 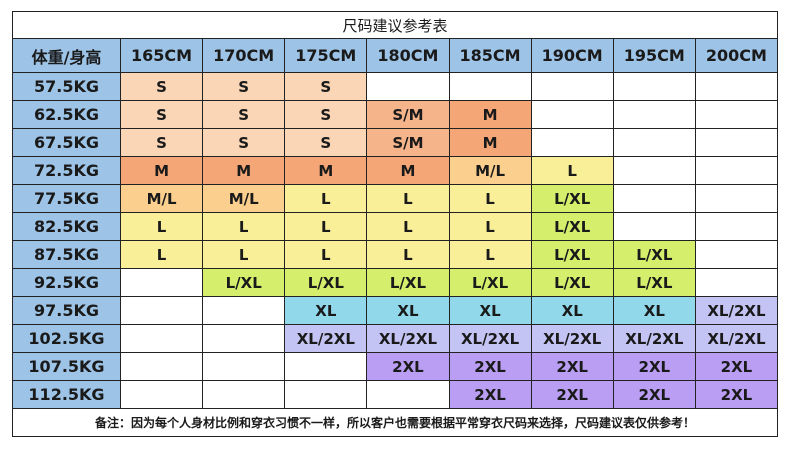 I want to click on weight-label: 57.5KG, so click(x=66, y=86).